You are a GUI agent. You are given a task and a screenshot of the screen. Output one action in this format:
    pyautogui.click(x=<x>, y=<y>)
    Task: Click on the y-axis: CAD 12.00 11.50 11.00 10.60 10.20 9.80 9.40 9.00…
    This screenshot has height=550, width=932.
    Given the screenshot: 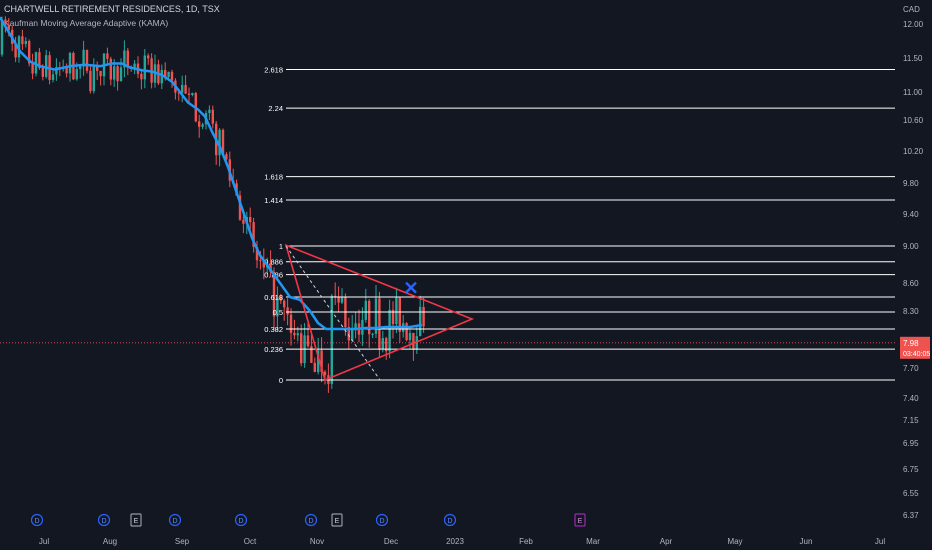 What is the action you would take?
    pyautogui.click(x=915, y=262)
    